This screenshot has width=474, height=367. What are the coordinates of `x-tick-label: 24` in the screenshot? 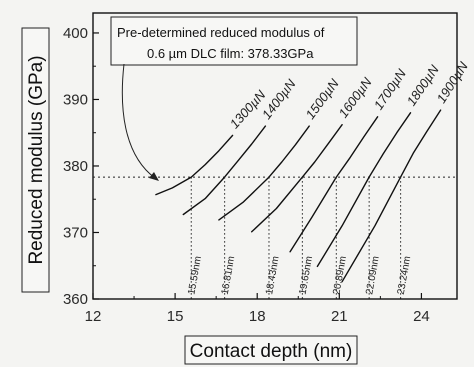 It's located at (421, 316).